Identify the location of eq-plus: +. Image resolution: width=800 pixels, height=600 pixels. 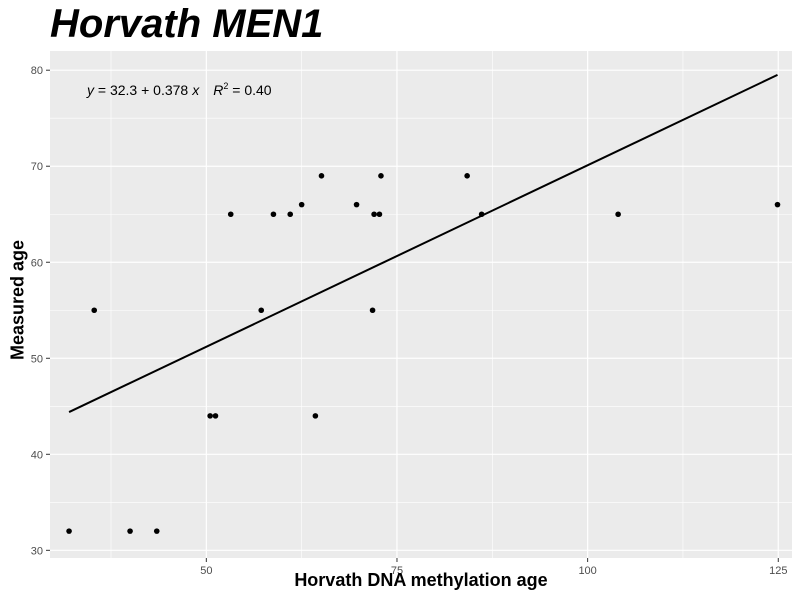
(145, 90).